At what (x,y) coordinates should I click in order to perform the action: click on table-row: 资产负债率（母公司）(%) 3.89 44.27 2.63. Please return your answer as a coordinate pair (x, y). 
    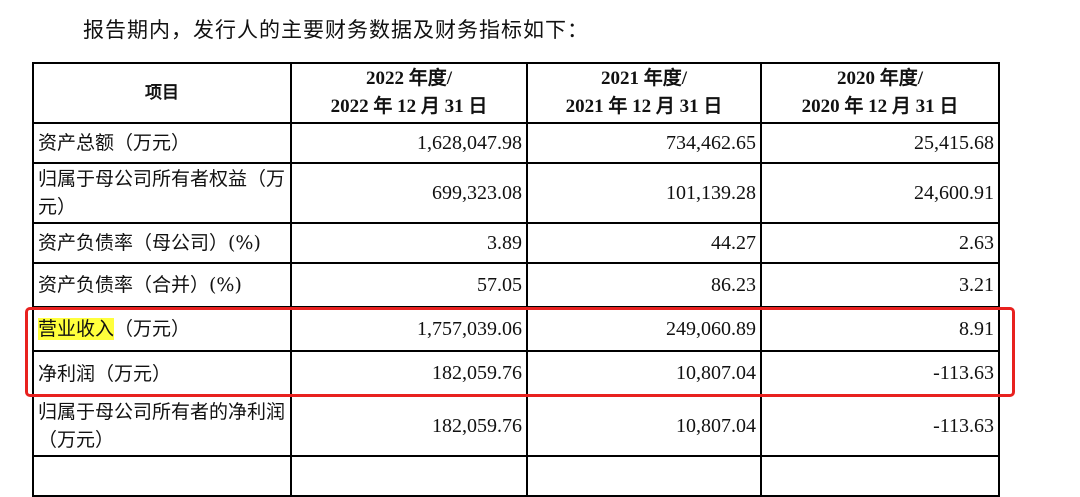
    Looking at the image, I should click on (516, 243).